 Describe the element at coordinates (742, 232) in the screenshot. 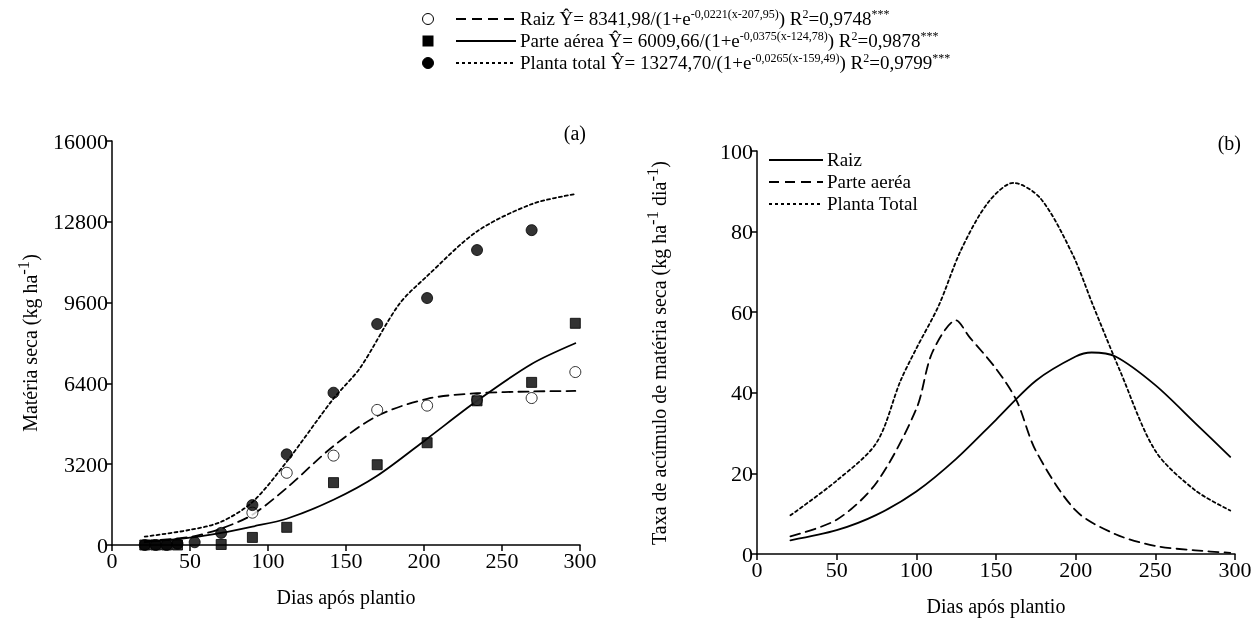

I see `y-tick-label: 80` at that location.